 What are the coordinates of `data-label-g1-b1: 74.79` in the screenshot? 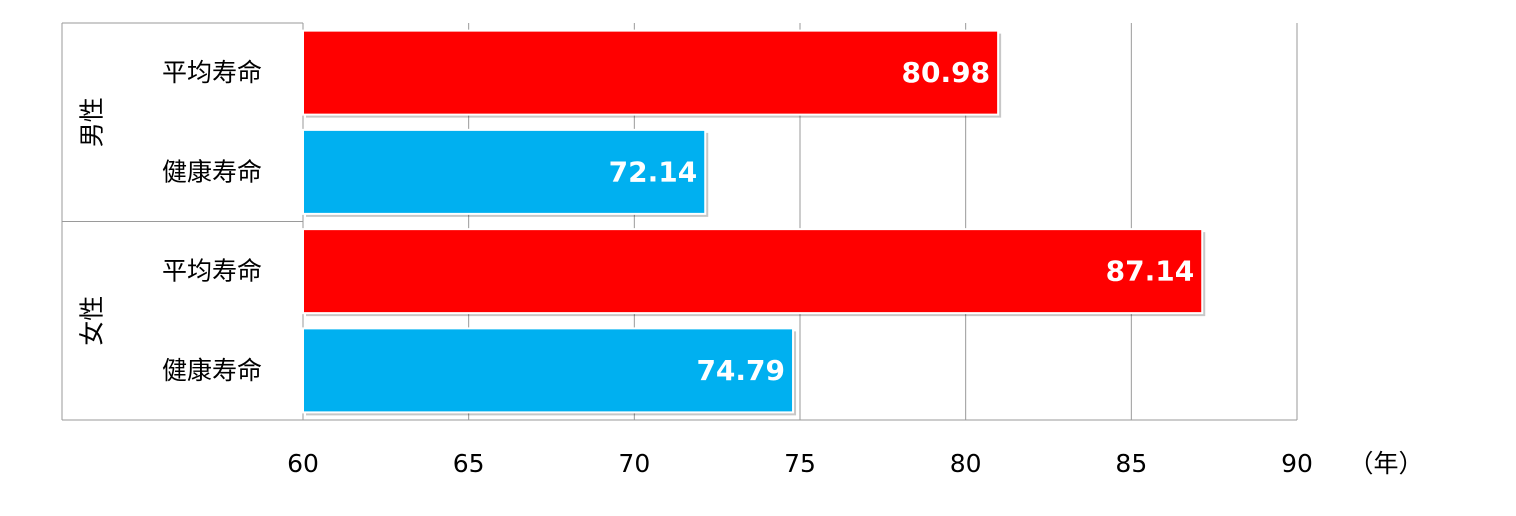 It's located at (740, 370).